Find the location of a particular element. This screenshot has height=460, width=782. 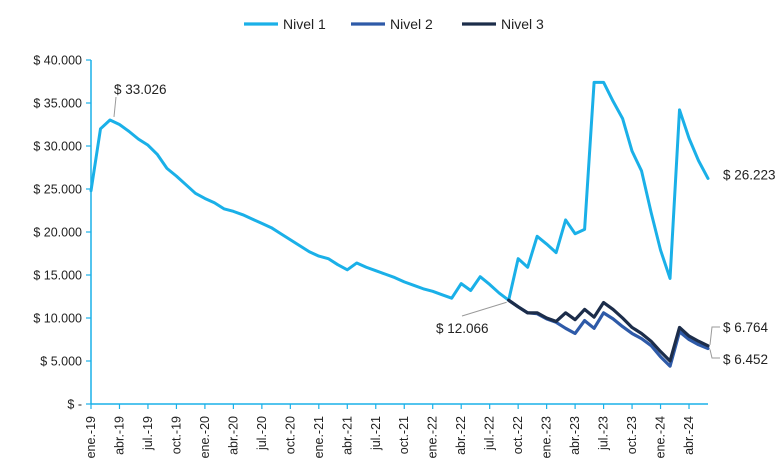

x-tick-label: oct.-21 is located at coordinates (404, 435).